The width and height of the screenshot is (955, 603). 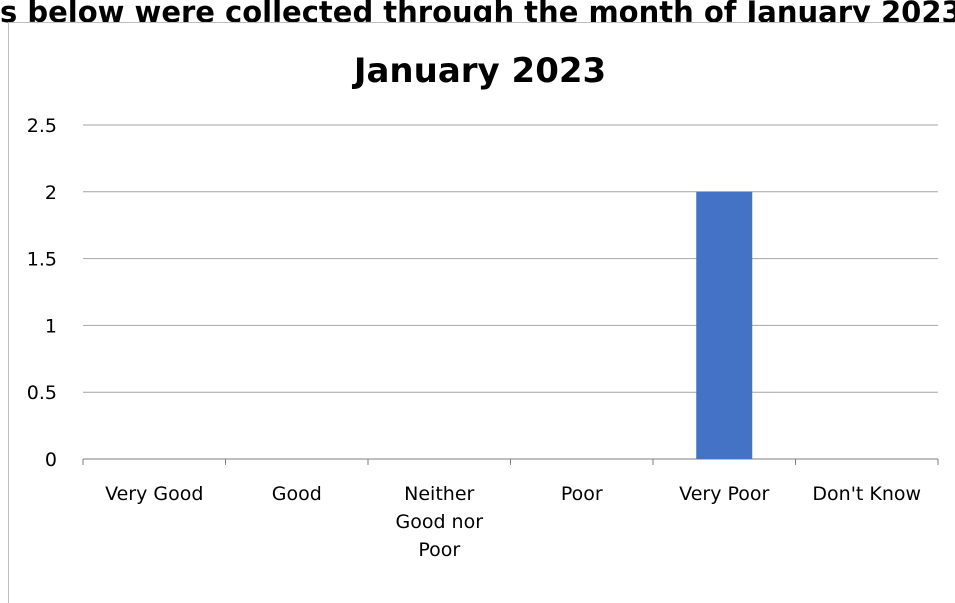 I want to click on y-tick-label: 0.5, so click(x=42, y=393).